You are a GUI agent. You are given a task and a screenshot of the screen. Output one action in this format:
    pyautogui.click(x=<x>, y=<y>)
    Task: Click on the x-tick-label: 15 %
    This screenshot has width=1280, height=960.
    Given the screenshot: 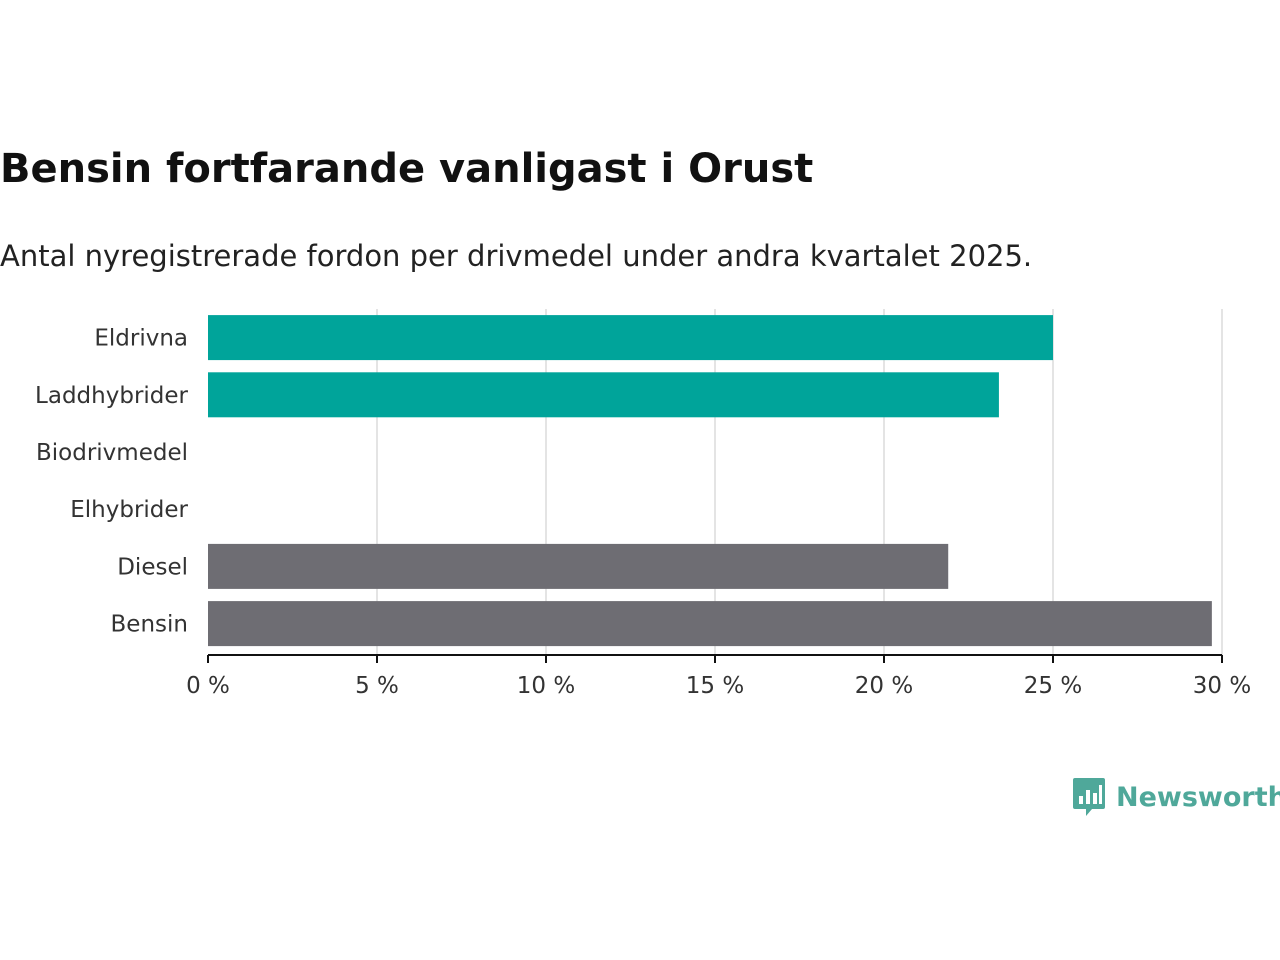 What is the action you would take?
    pyautogui.click(x=715, y=686)
    